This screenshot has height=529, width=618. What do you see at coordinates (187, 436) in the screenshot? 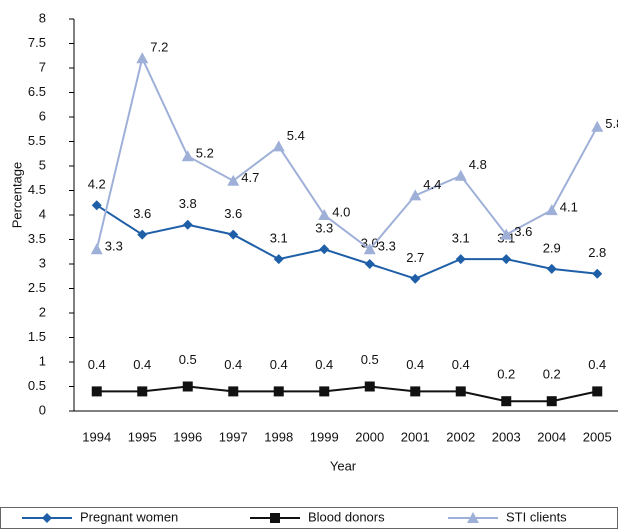
I see `x-tick-label: 1996` at bounding box center [187, 436].